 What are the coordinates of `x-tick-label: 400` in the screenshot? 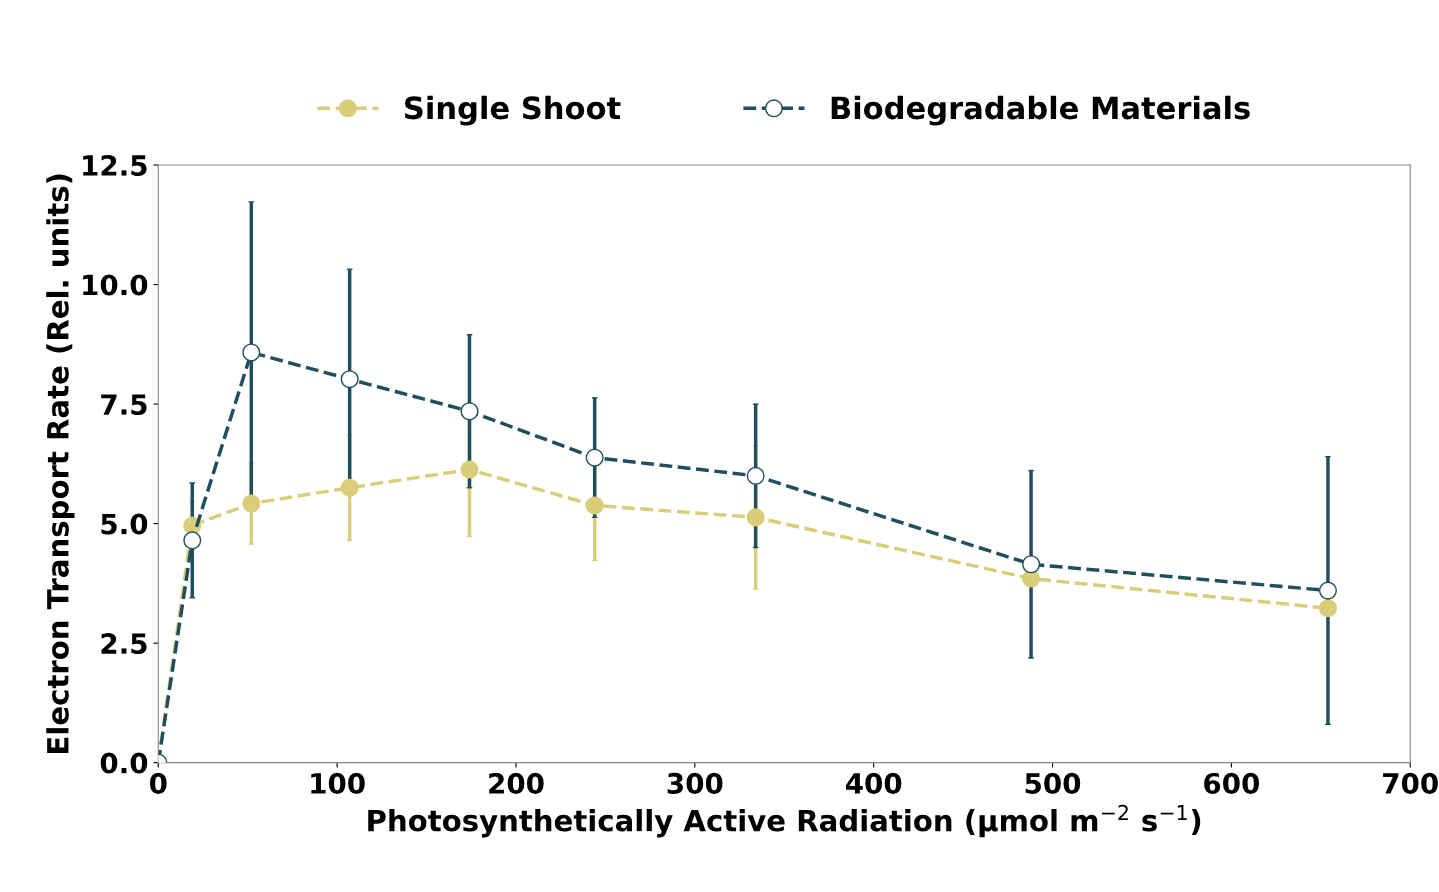 It's located at (873, 783).